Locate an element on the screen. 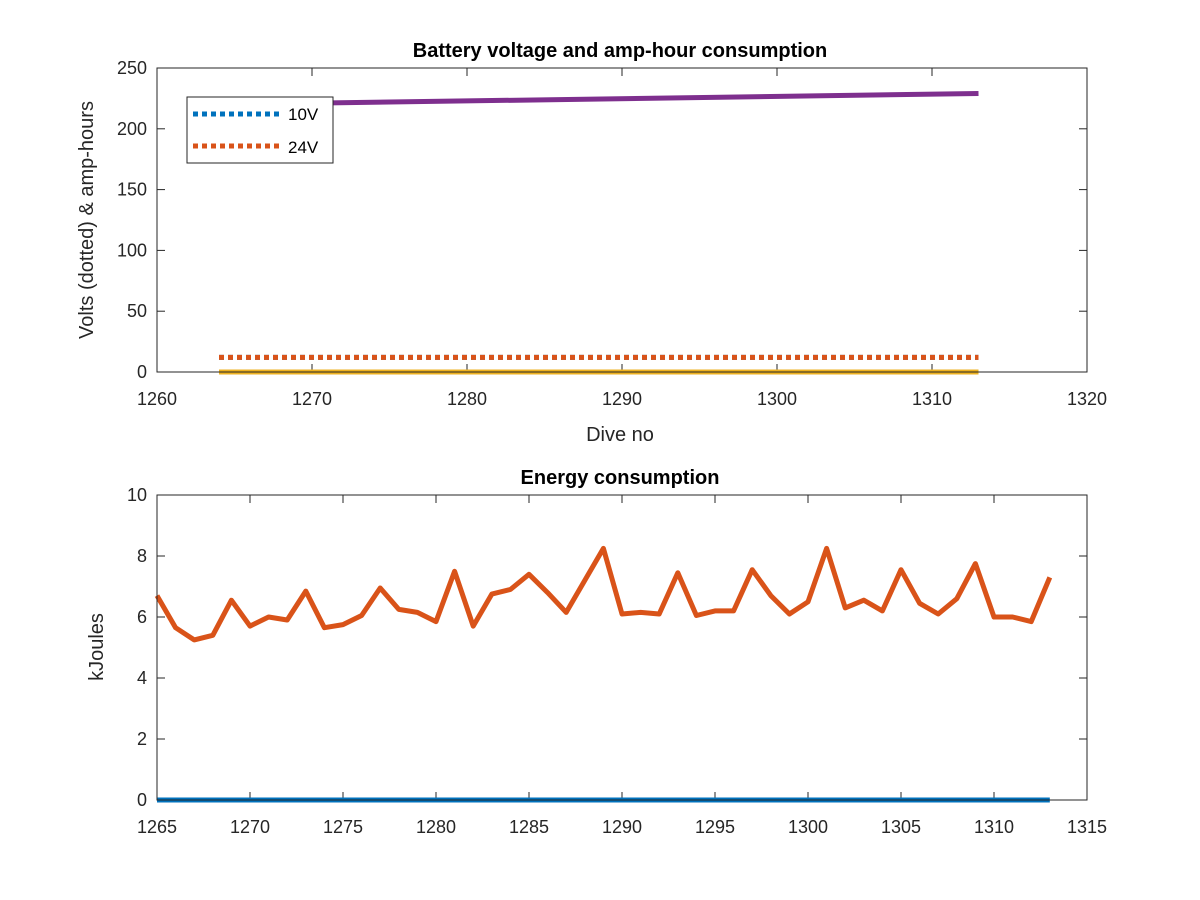 This screenshot has width=1200, height=900. battery-y-tick-label: 100 is located at coordinates (132, 250).